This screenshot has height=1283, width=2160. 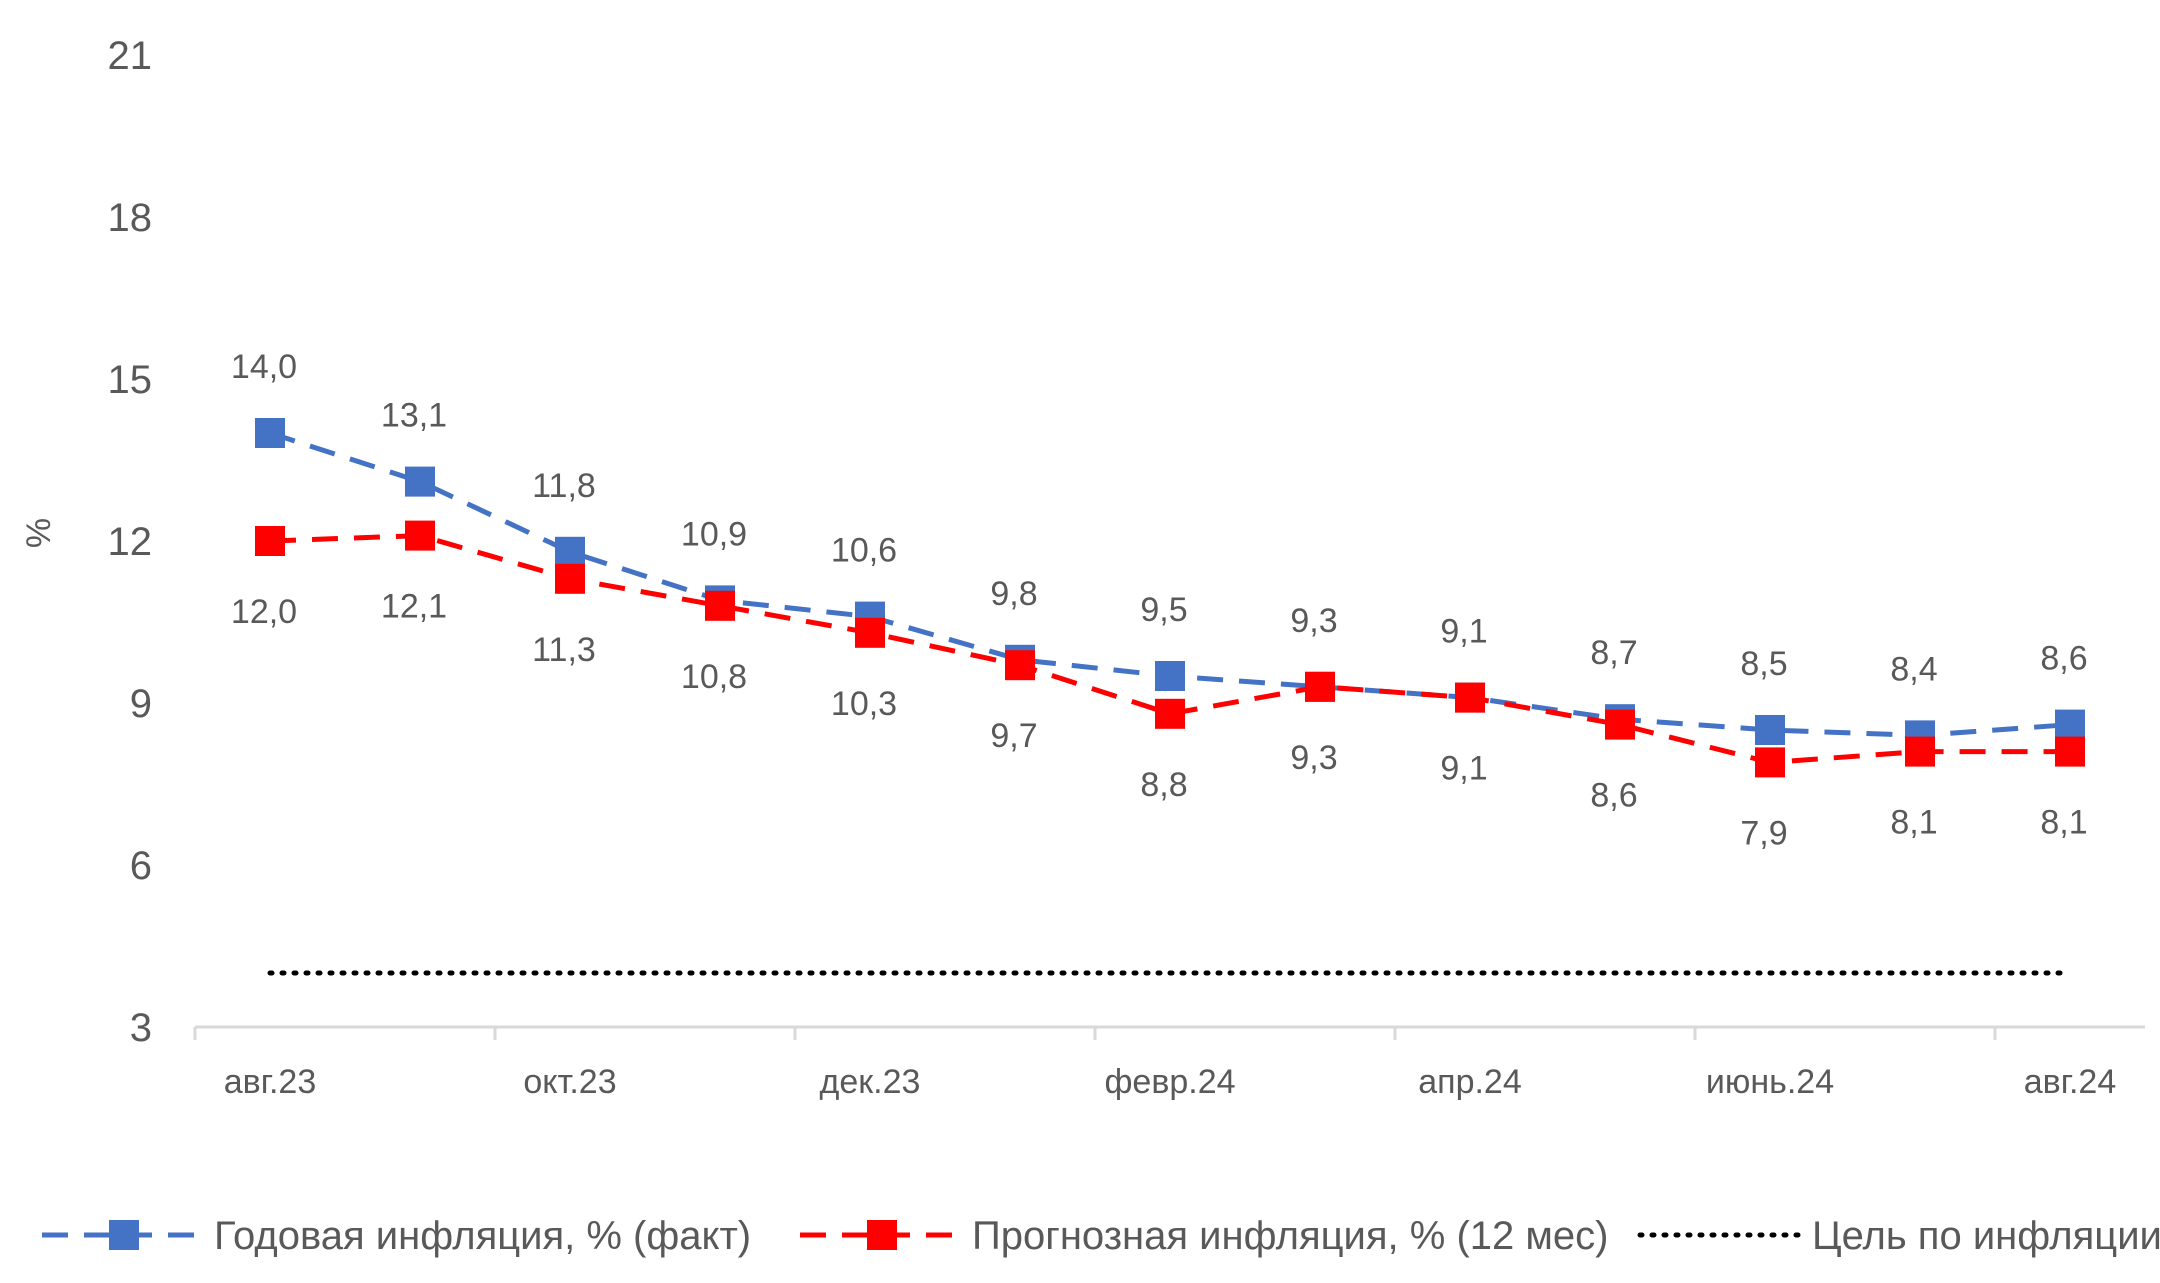 I want to click on y-tick-label: 3, so click(x=141, y=1028).